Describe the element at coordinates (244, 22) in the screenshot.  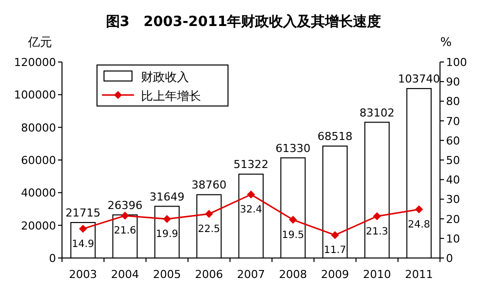
I see `title: 图3 2003-2011年财政收入及其增长速度` at that location.